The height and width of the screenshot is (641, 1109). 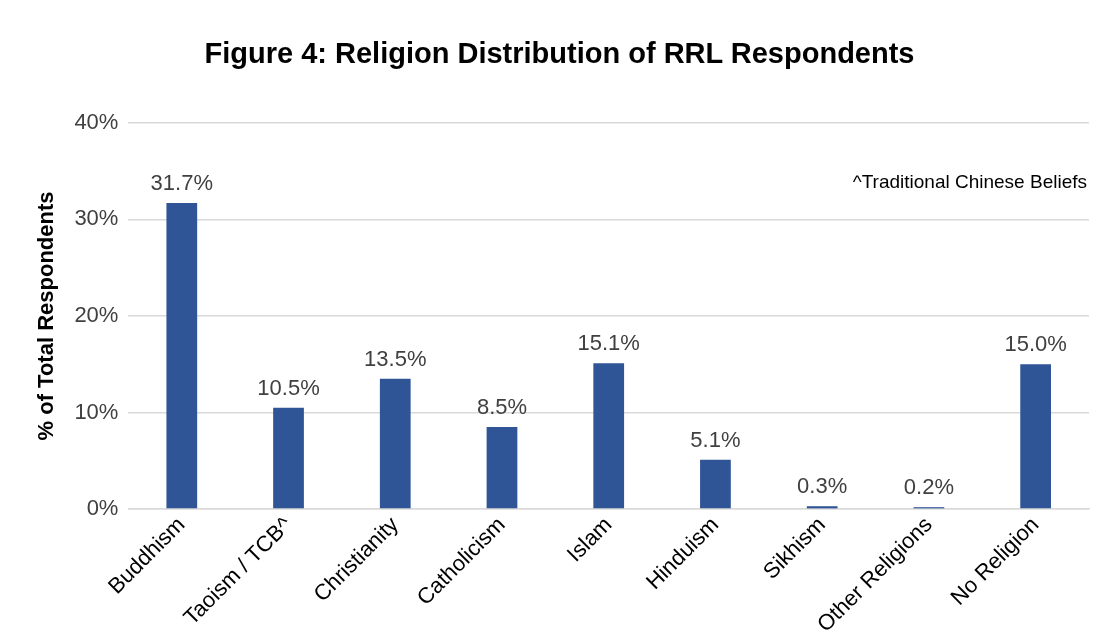 What do you see at coordinates (46, 316) in the screenshot?
I see `y-axis-title: % of Total Respondents` at bounding box center [46, 316].